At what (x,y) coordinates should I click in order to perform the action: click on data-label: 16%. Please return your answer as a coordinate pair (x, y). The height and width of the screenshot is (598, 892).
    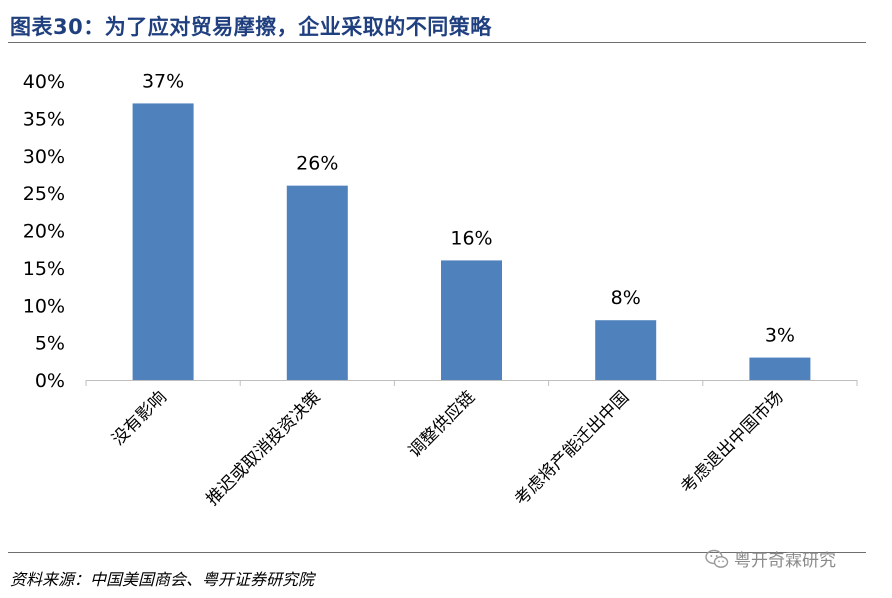
    Looking at the image, I should click on (471, 238).